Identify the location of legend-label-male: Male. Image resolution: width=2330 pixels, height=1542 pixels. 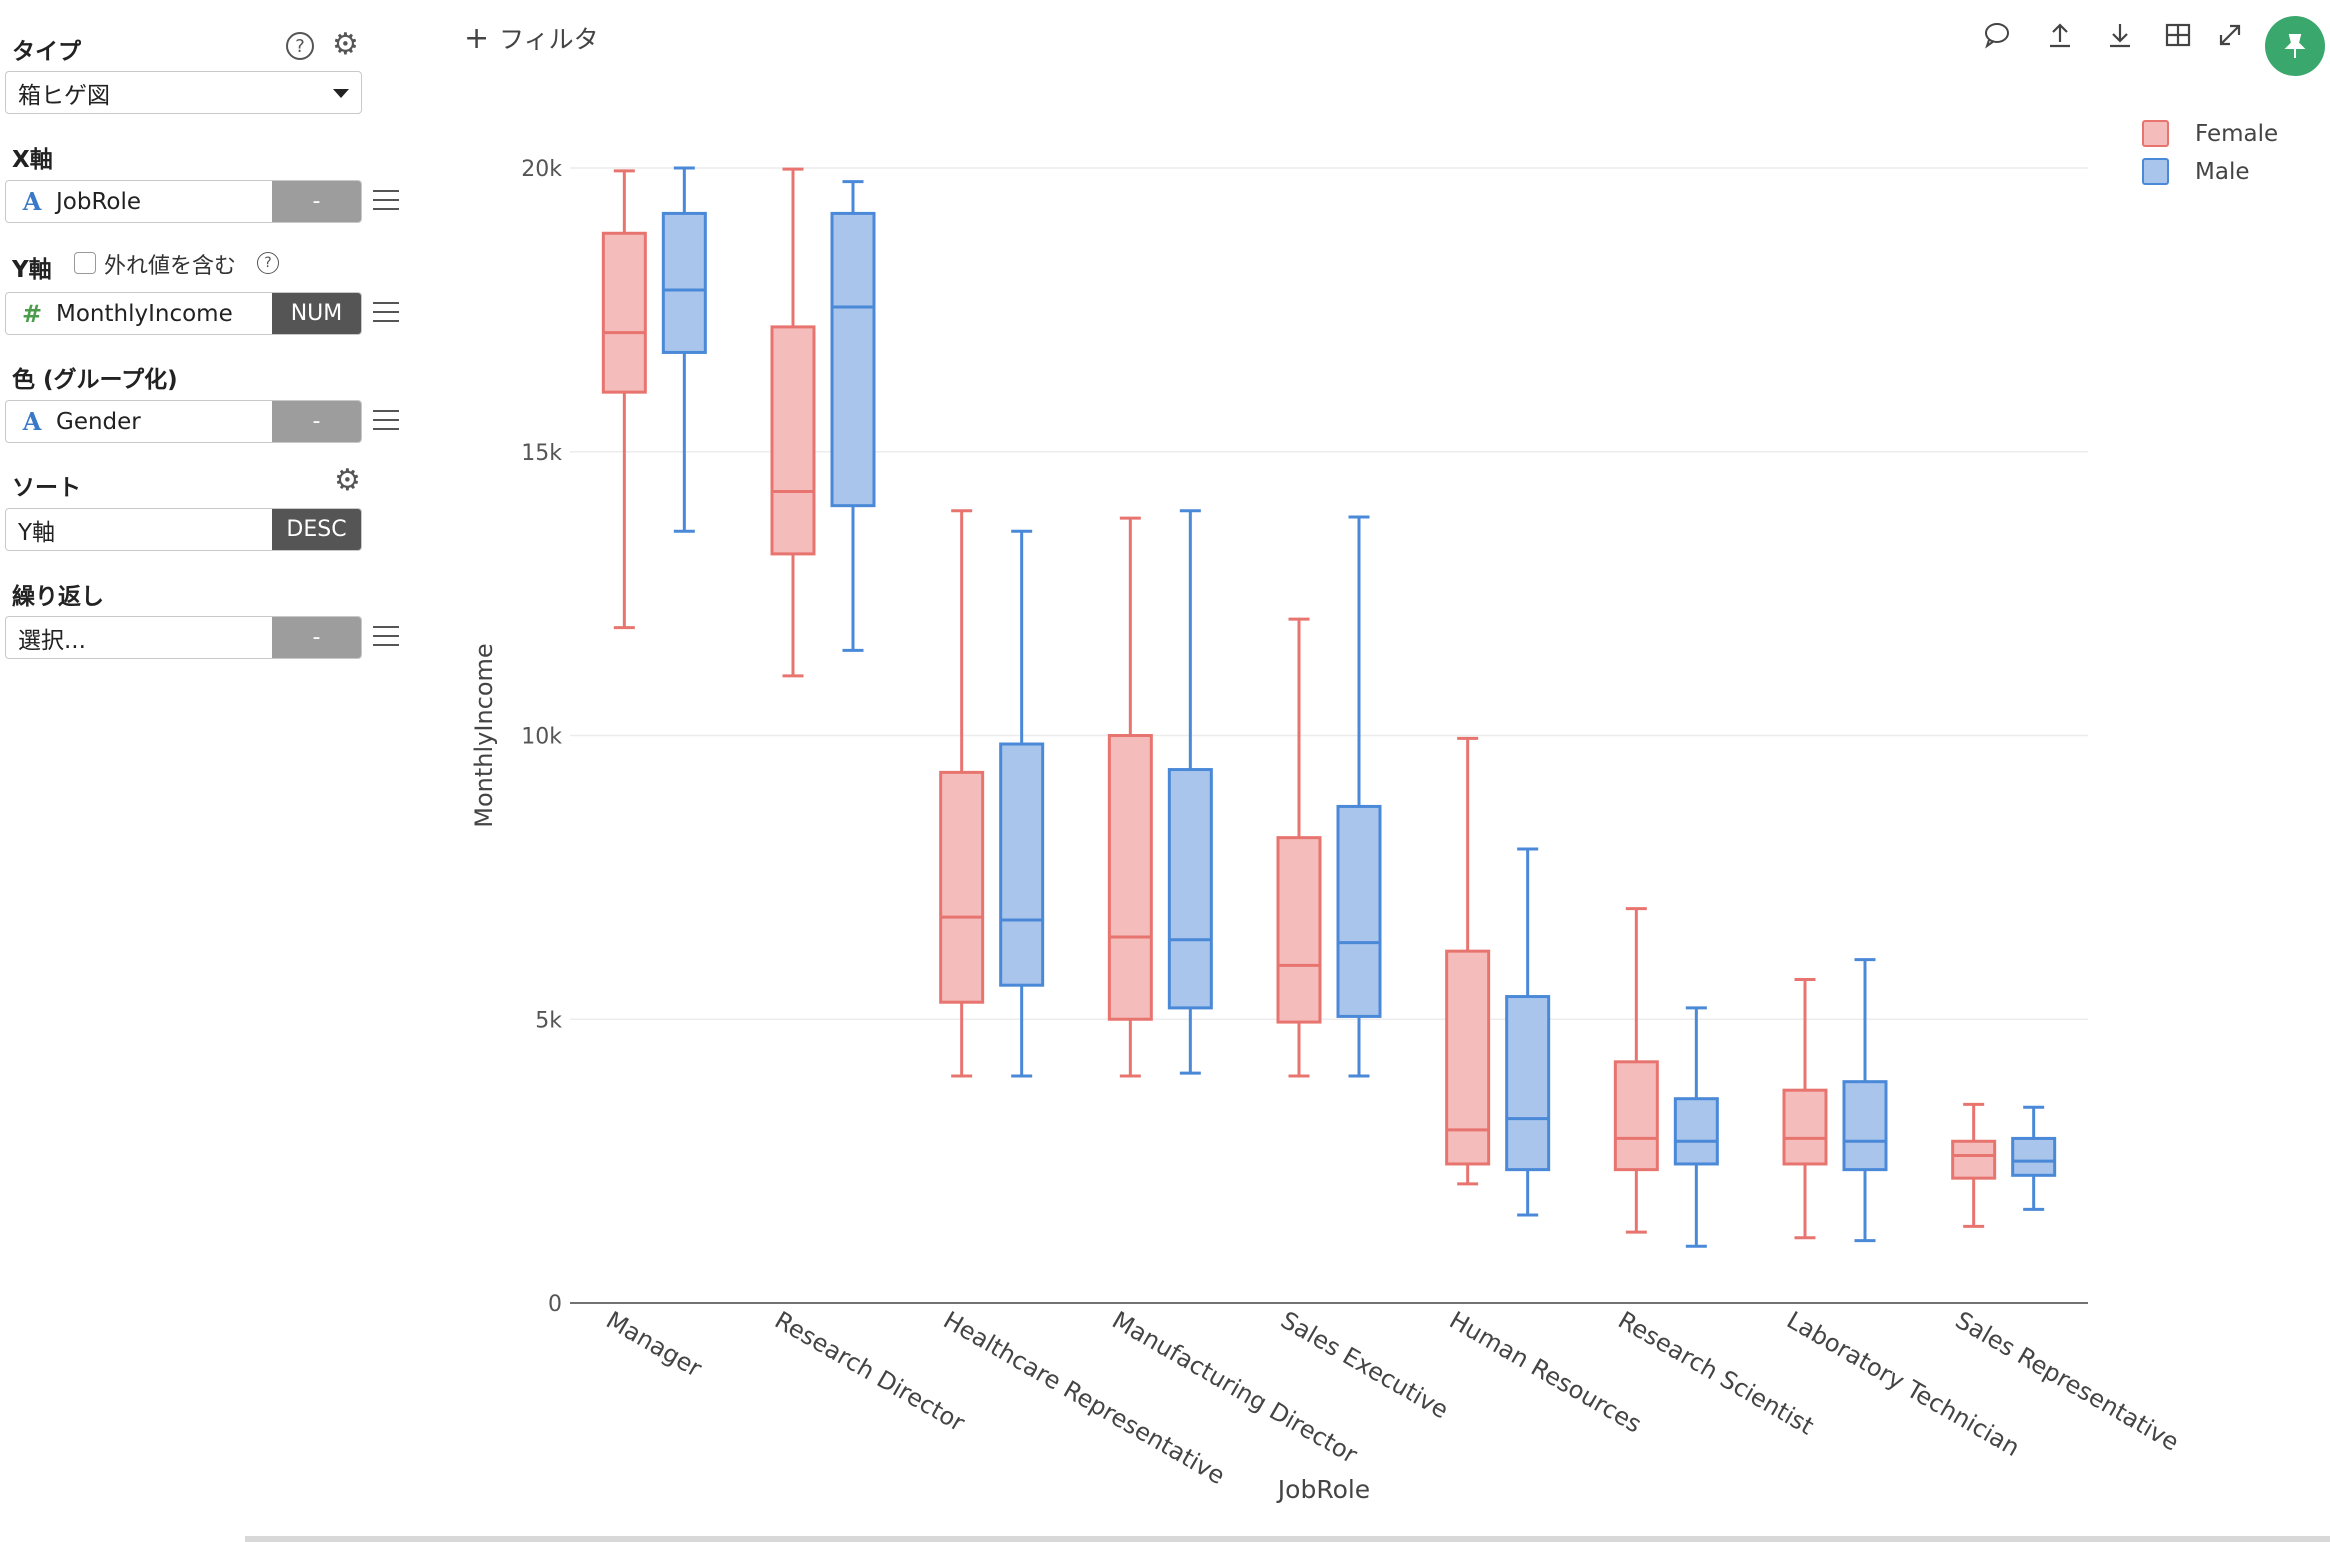
(2222, 171).